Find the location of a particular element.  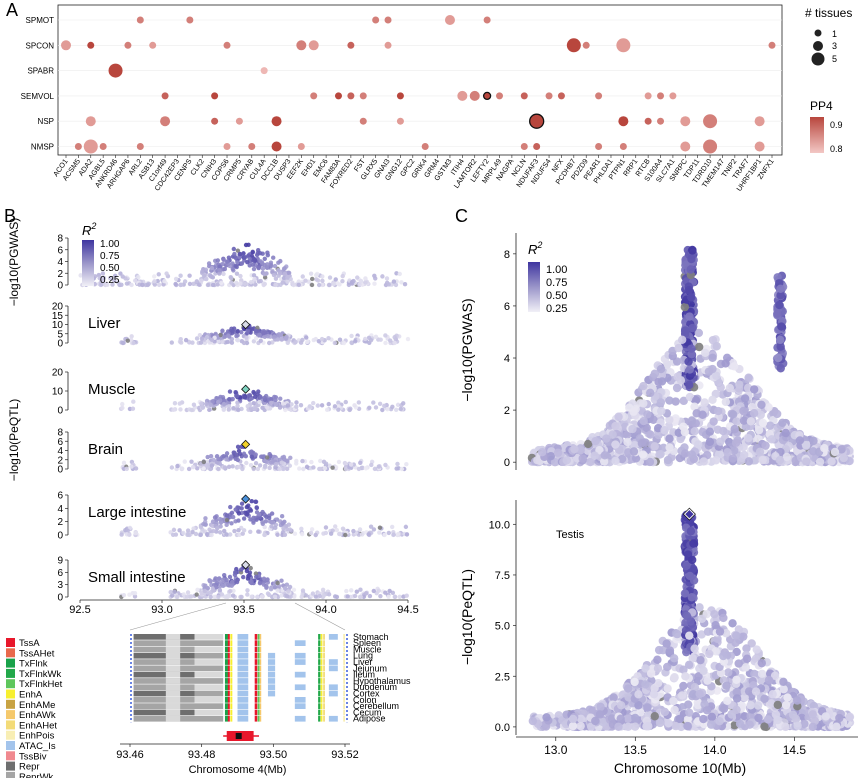

panel-b-ytick-label: 2 is located at coordinates (60, 274).